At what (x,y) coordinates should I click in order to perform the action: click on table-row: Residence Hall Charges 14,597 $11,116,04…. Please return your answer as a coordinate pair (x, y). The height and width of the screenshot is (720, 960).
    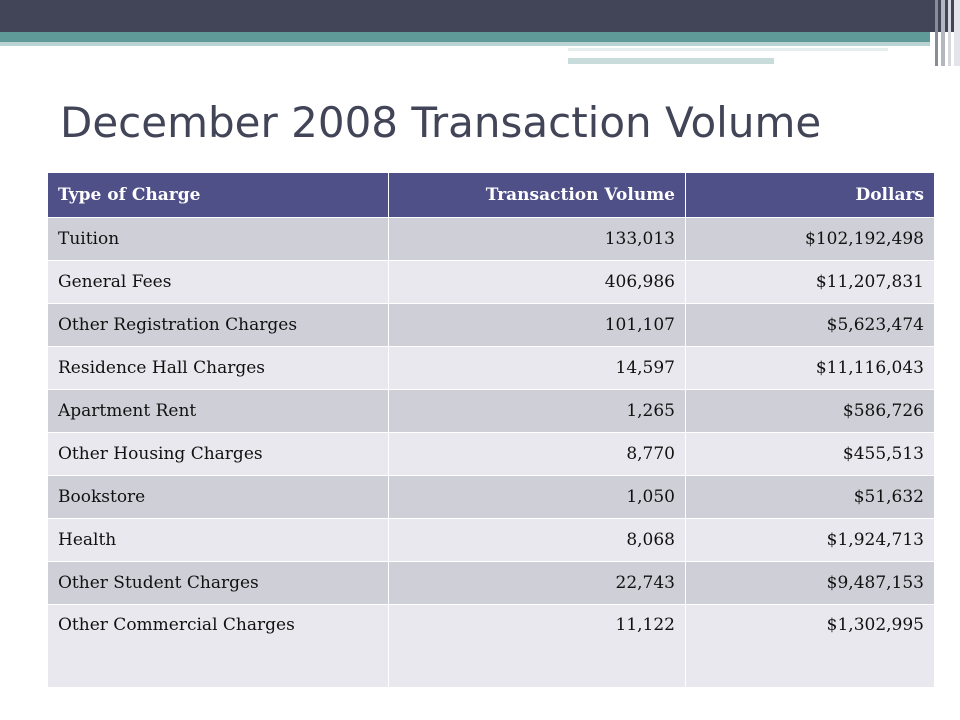
    Looking at the image, I should click on (491, 368).